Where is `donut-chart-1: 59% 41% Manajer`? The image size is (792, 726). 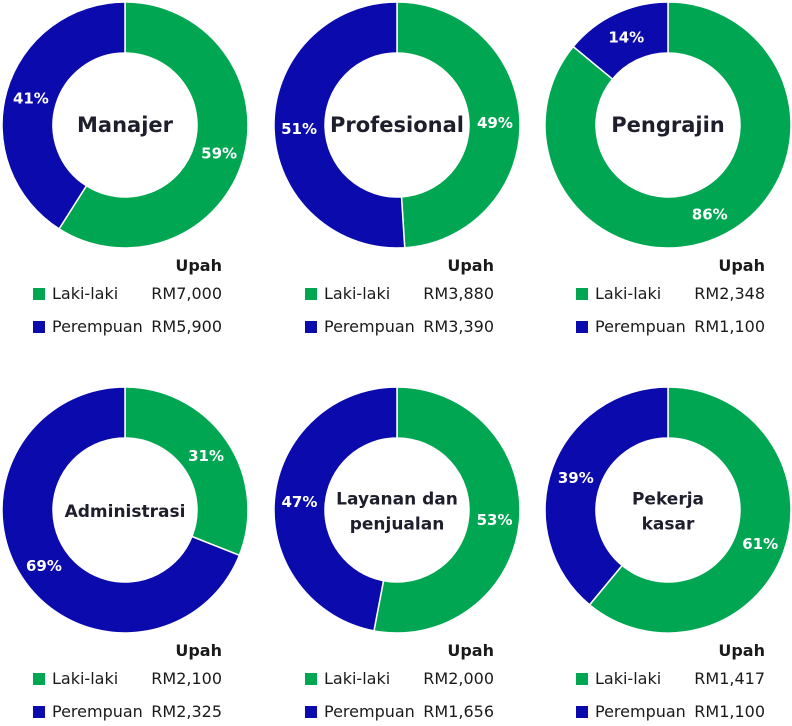
donut-chart-1: 59% 41% Manajer is located at coordinates (125, 125).